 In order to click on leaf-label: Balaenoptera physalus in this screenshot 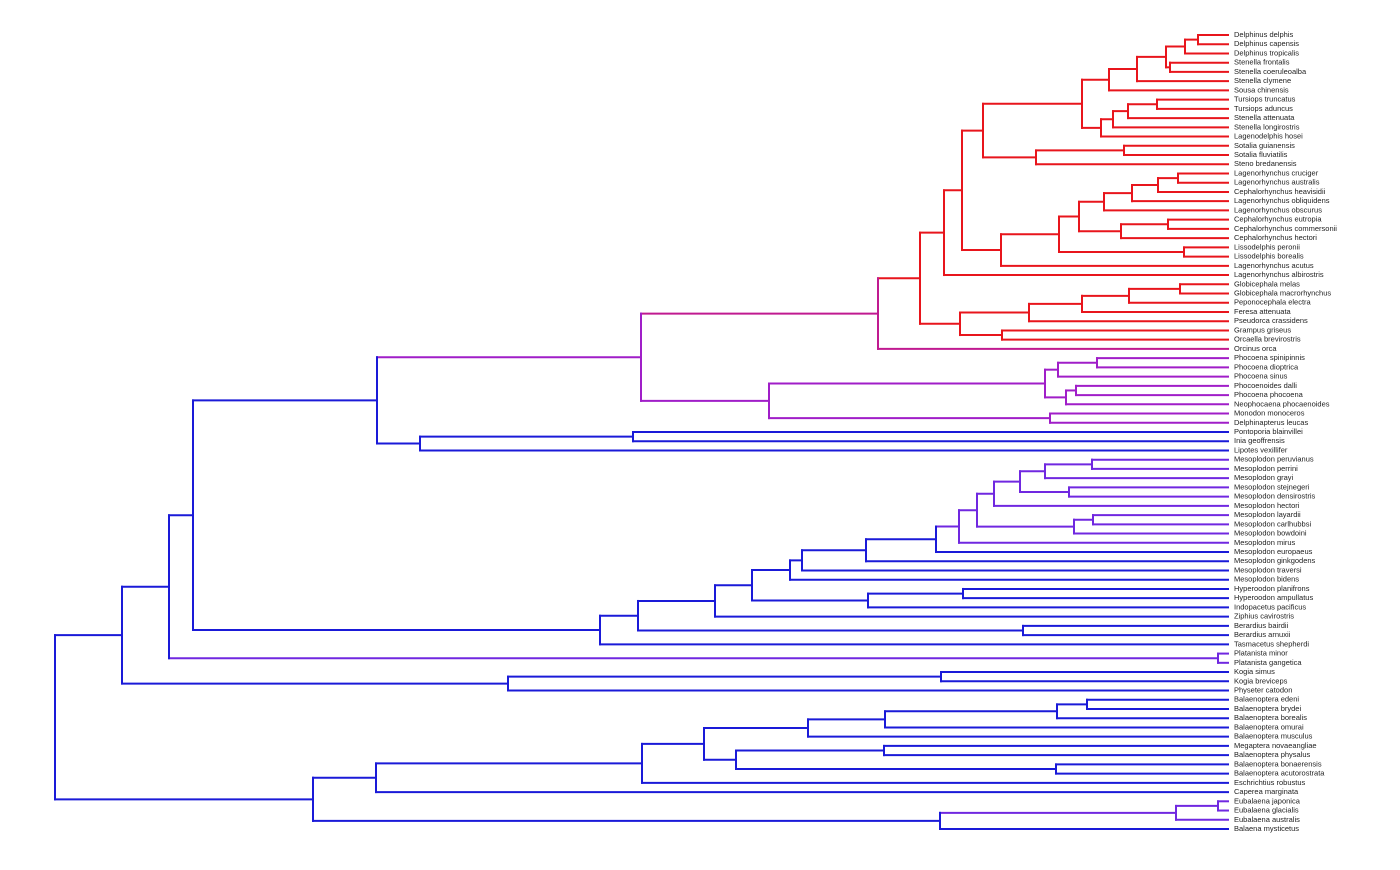, I will do `click(1272, 754)`.